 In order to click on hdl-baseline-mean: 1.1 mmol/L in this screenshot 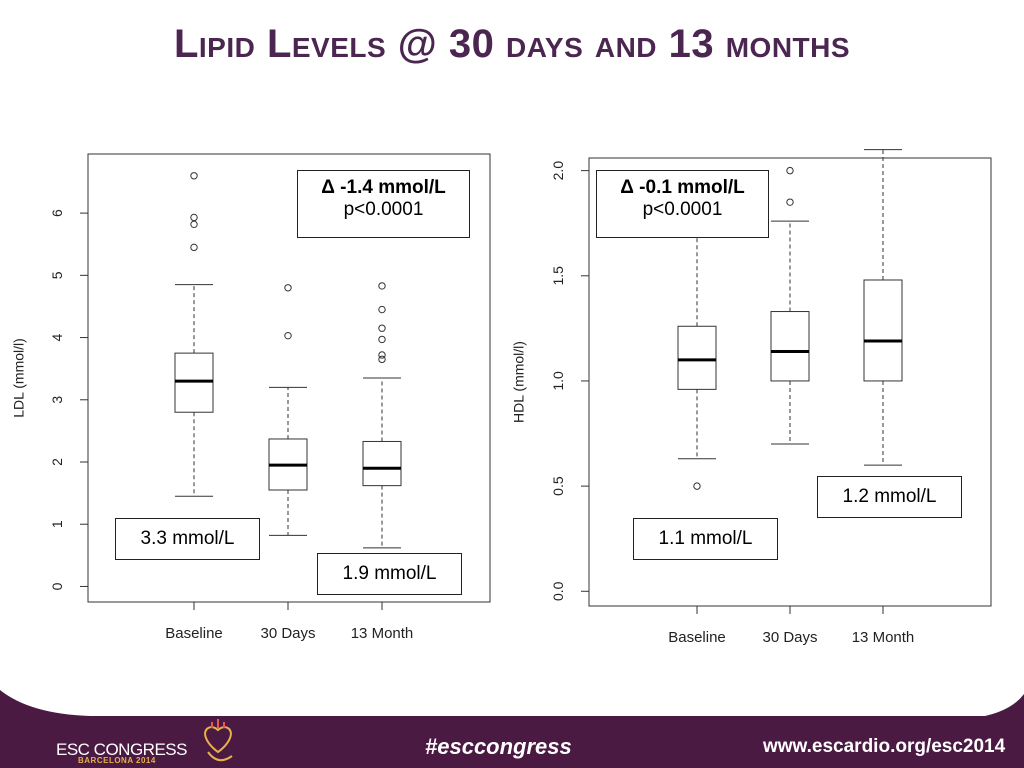, I will do `click(705, 539)`.